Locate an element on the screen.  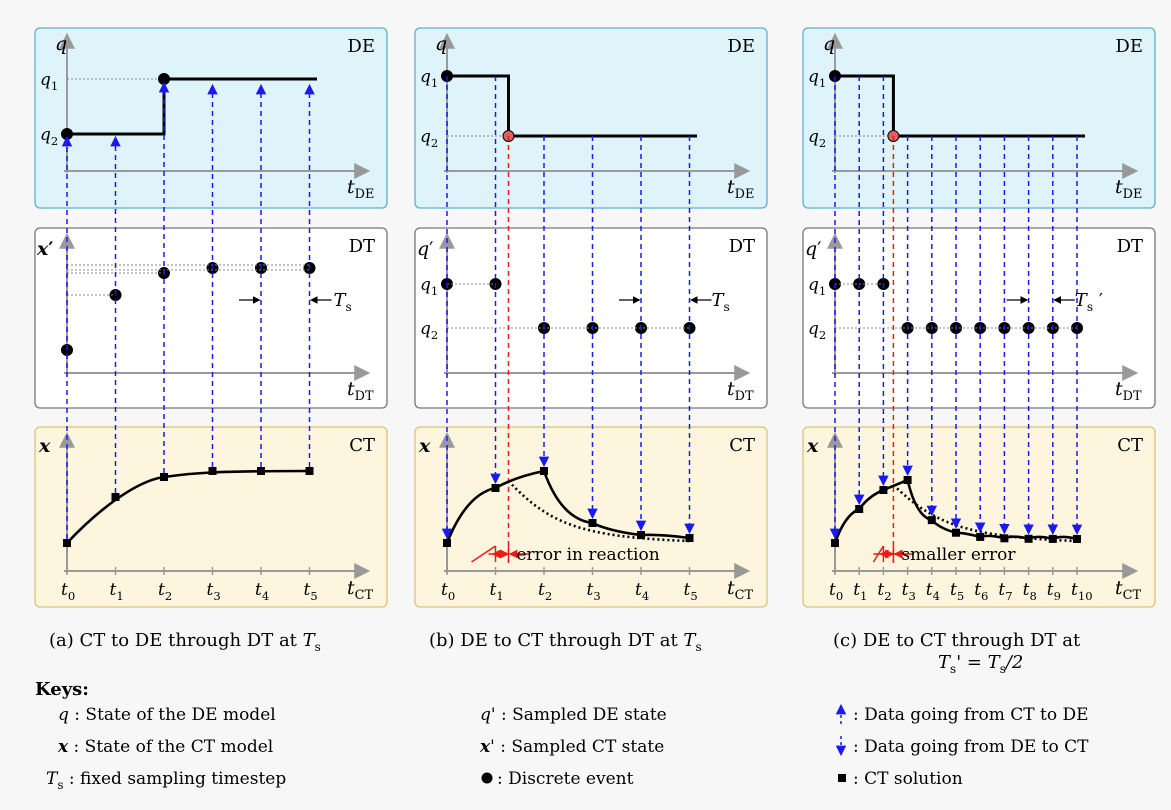
keys-title: Keys: is located at coordinates (62, 689).